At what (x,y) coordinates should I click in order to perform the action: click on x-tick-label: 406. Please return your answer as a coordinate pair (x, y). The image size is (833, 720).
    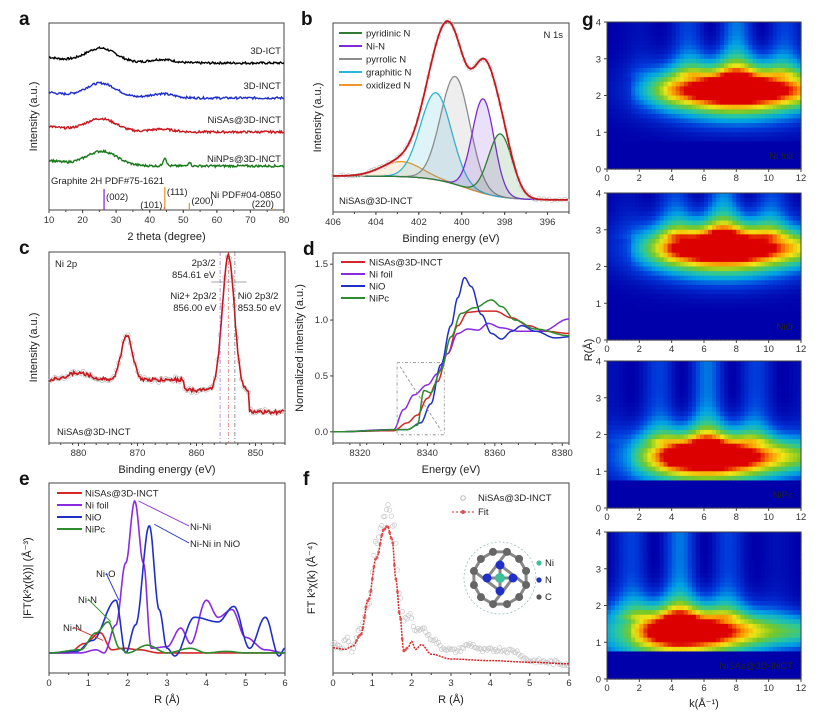
    Looking at the image, I should click on (333, 222).